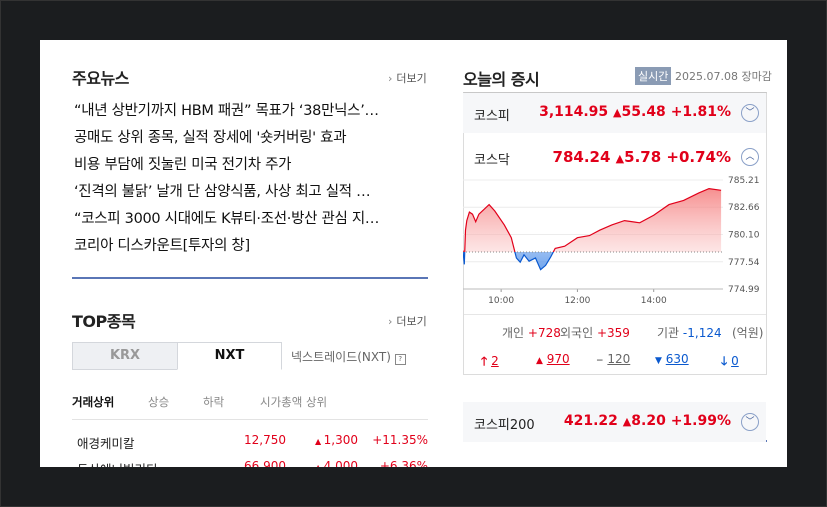 The height and width of the screenshot is (507, 827). Describe the element at coordinates (340, 440) in the screenshot. I see `change-value: 1,300` at that location.